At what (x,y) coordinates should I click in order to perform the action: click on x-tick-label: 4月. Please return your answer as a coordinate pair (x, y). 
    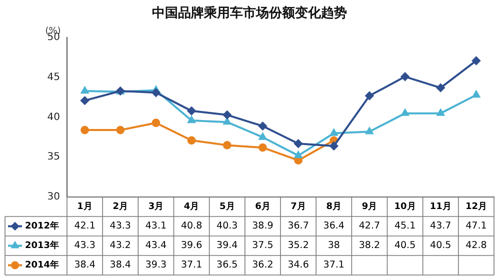
    Looking at the image, I should click on (192, 206).